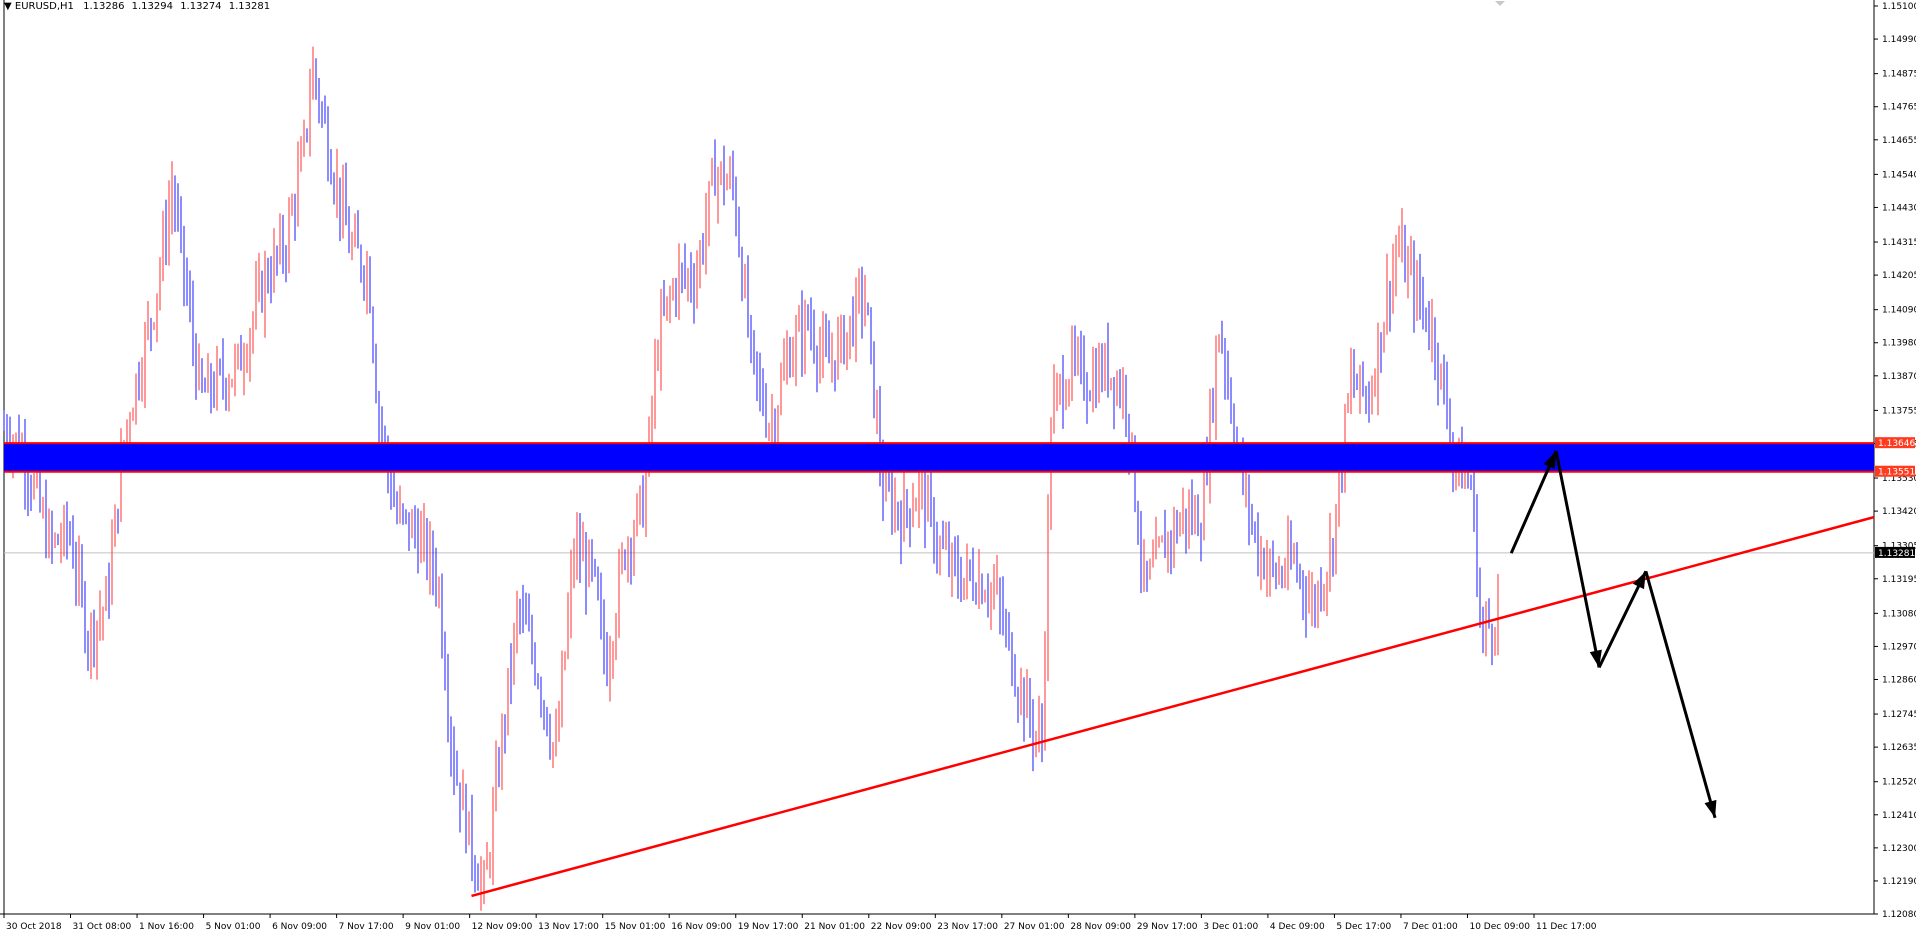 This screenshot has width=1916, height=935. I want to click on y-tick-label: 1.14655, so click(1899, 141).